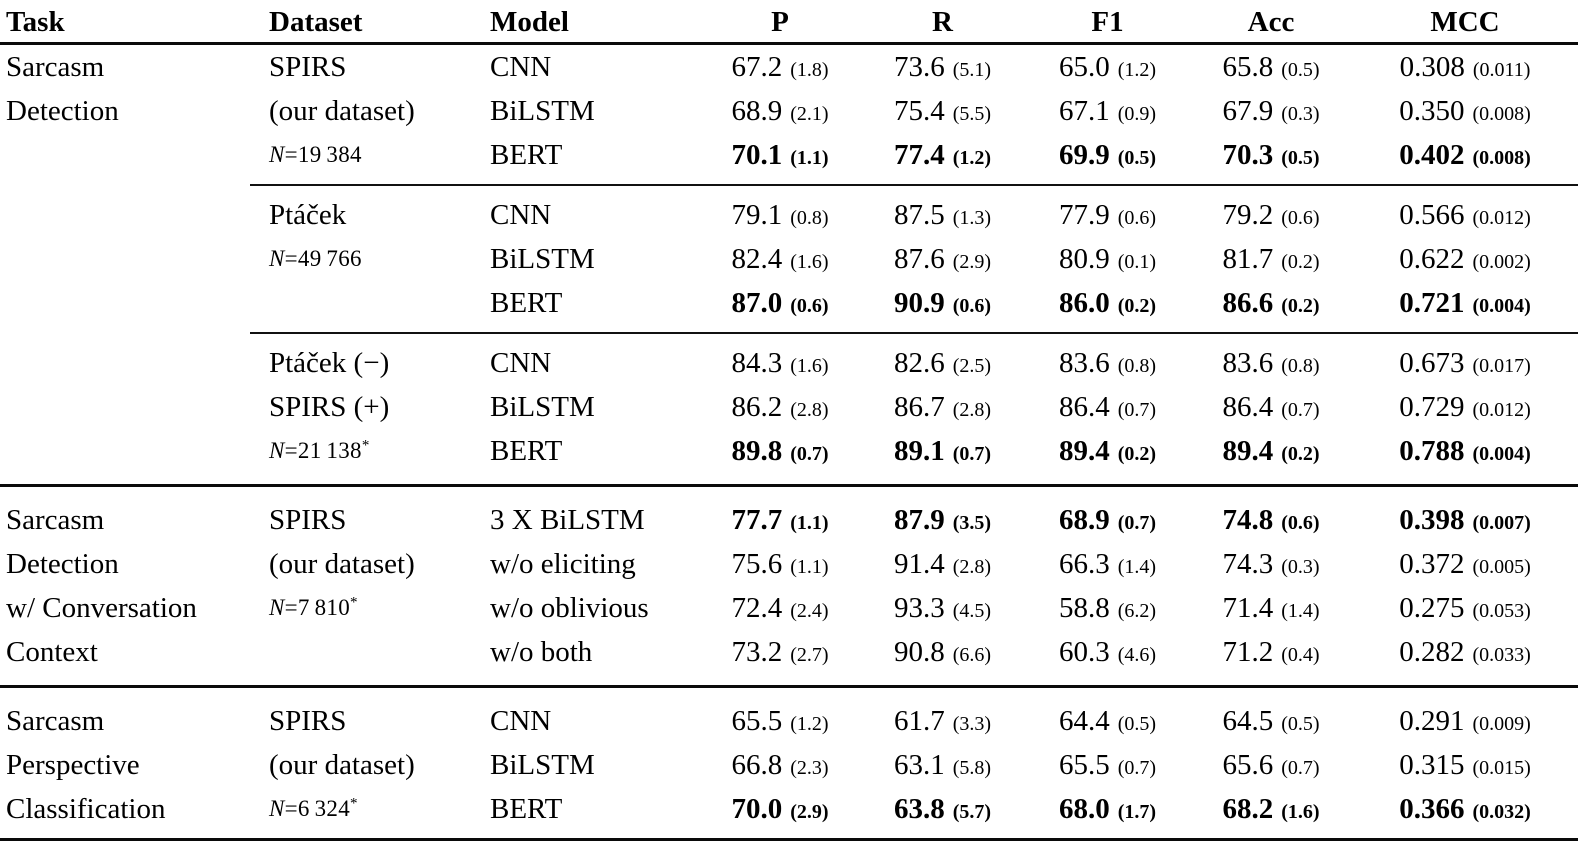 This screenshot has width=1578, height=841. What do you see at coordinates (1432, 563) in the screenshot?
I see `metric-value: 0.372` at bounding box center [1432, 563].